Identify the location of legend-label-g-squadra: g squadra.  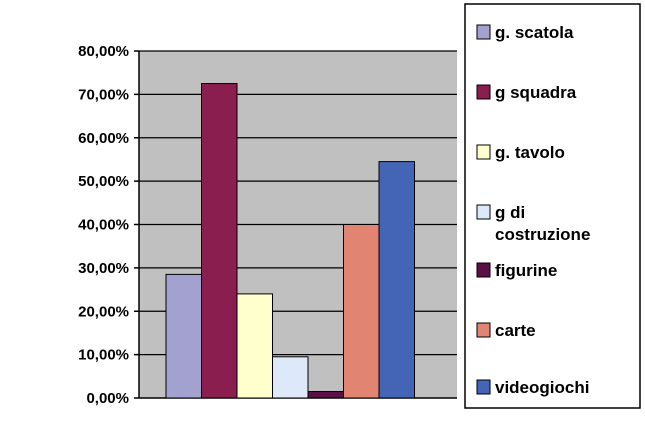
(536, 92).